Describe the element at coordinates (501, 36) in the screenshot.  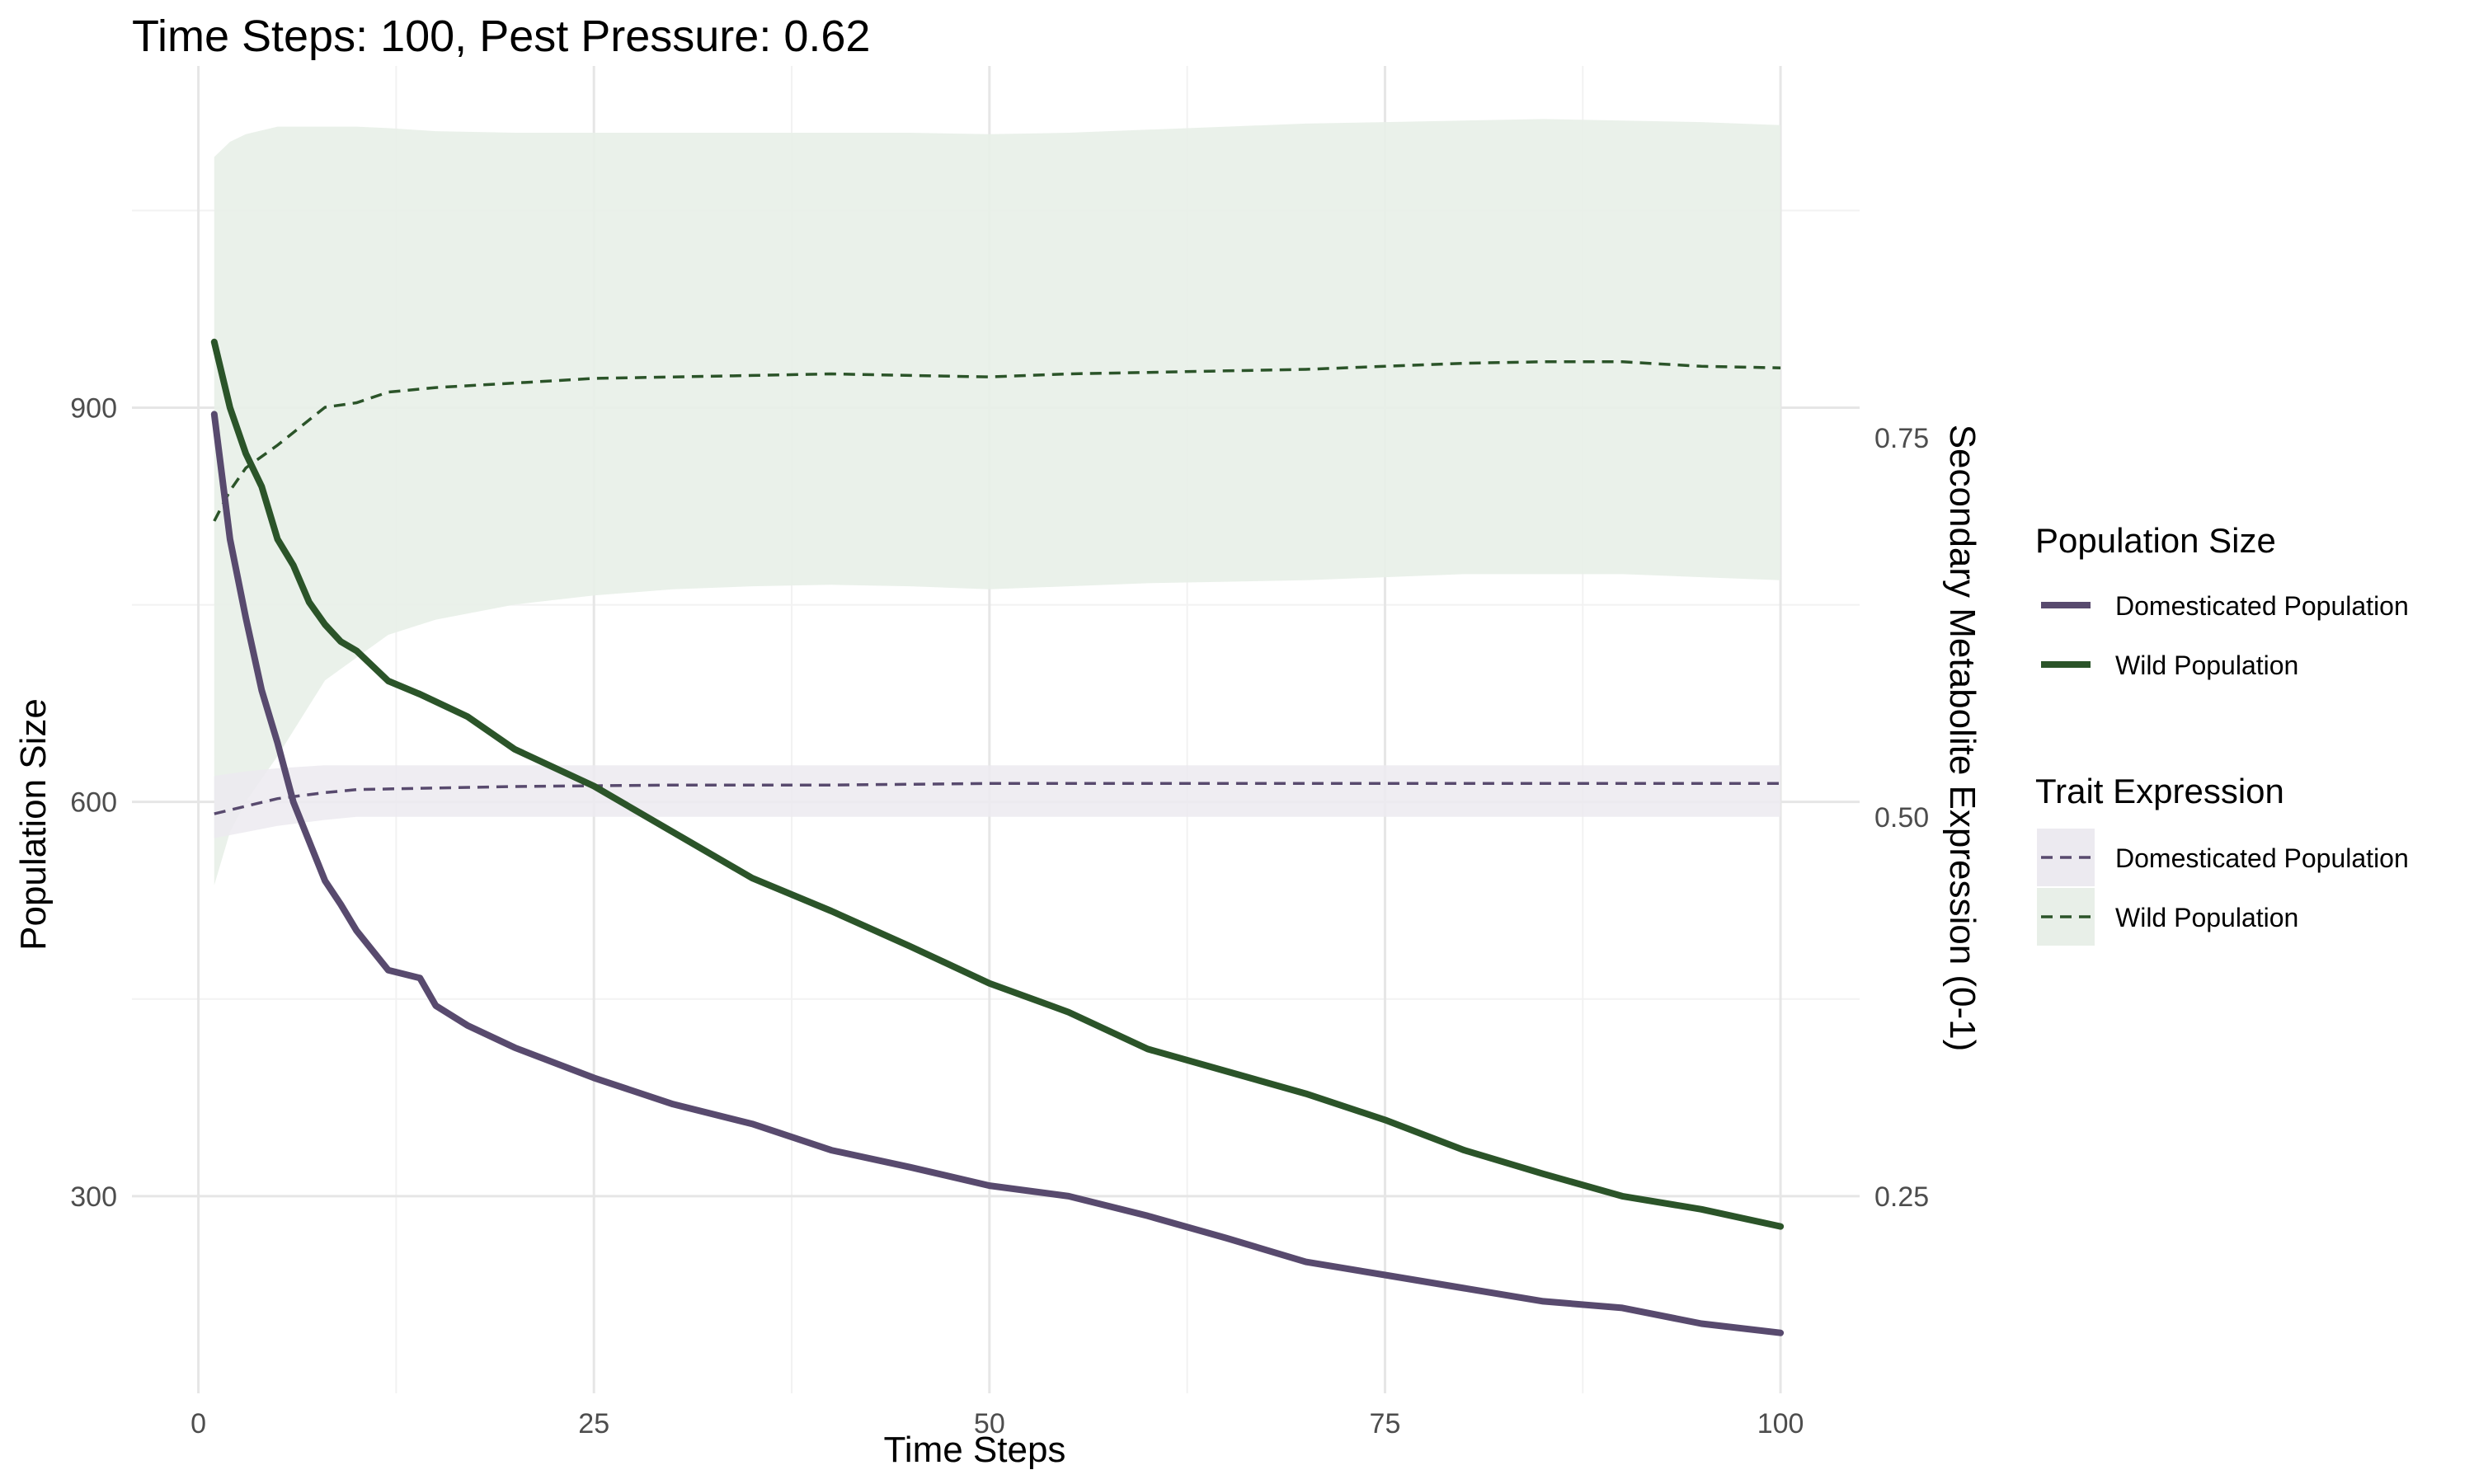
I see `chart-title: Time Steps: 100, Pest Pressure: 0.62` at that location.